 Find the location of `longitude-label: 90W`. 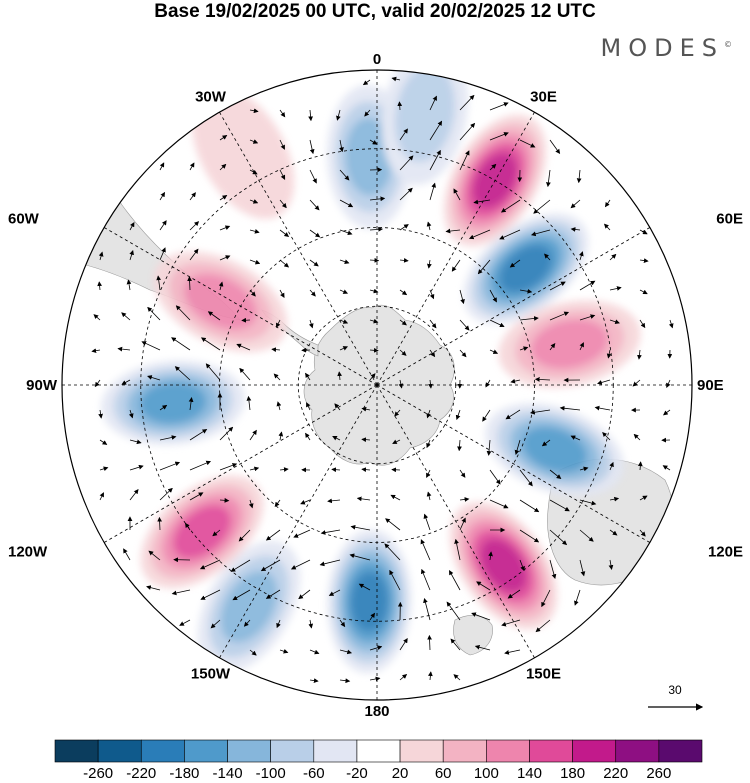

longitude-label: 90W is located at coordinates (42, 385).